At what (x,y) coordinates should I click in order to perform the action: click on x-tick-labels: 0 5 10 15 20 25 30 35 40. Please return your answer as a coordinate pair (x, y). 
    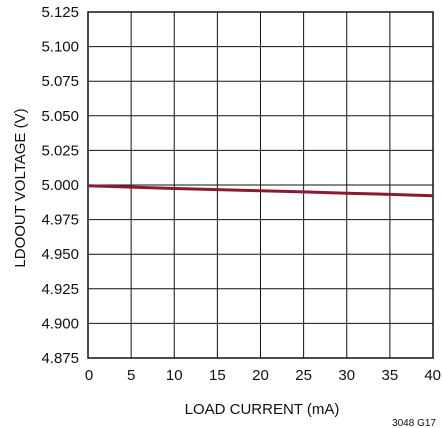
    Looking at the image, I should click on (263, 375).